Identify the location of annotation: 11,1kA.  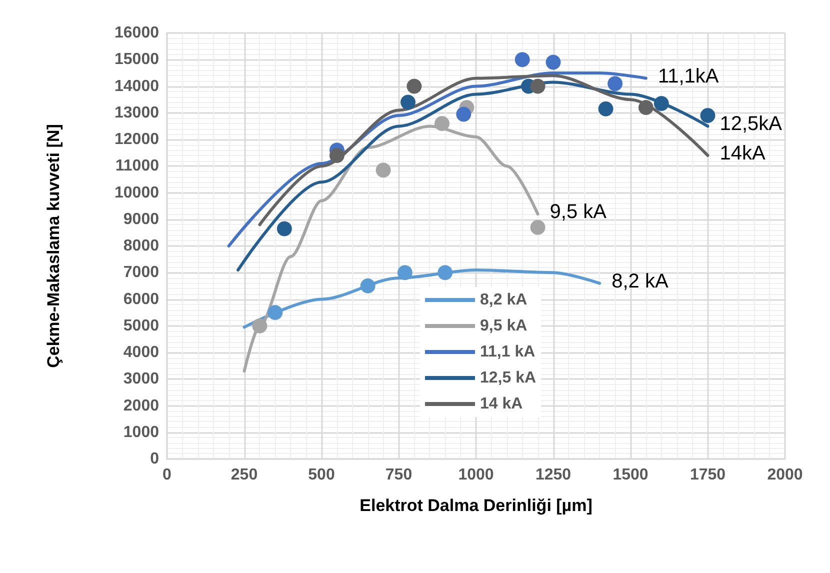
(689, 76).